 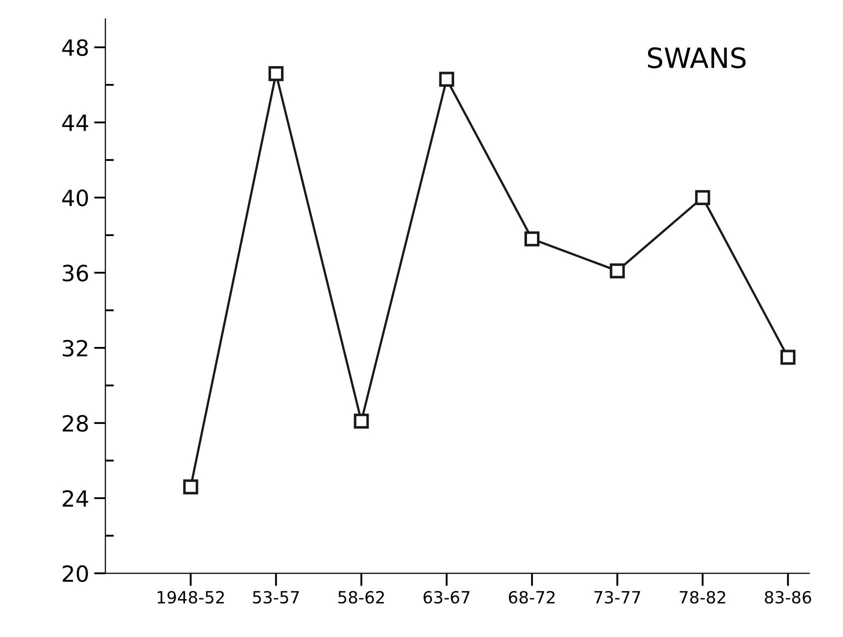 I want to click on text: SWANS, so click(x=697, y=57).